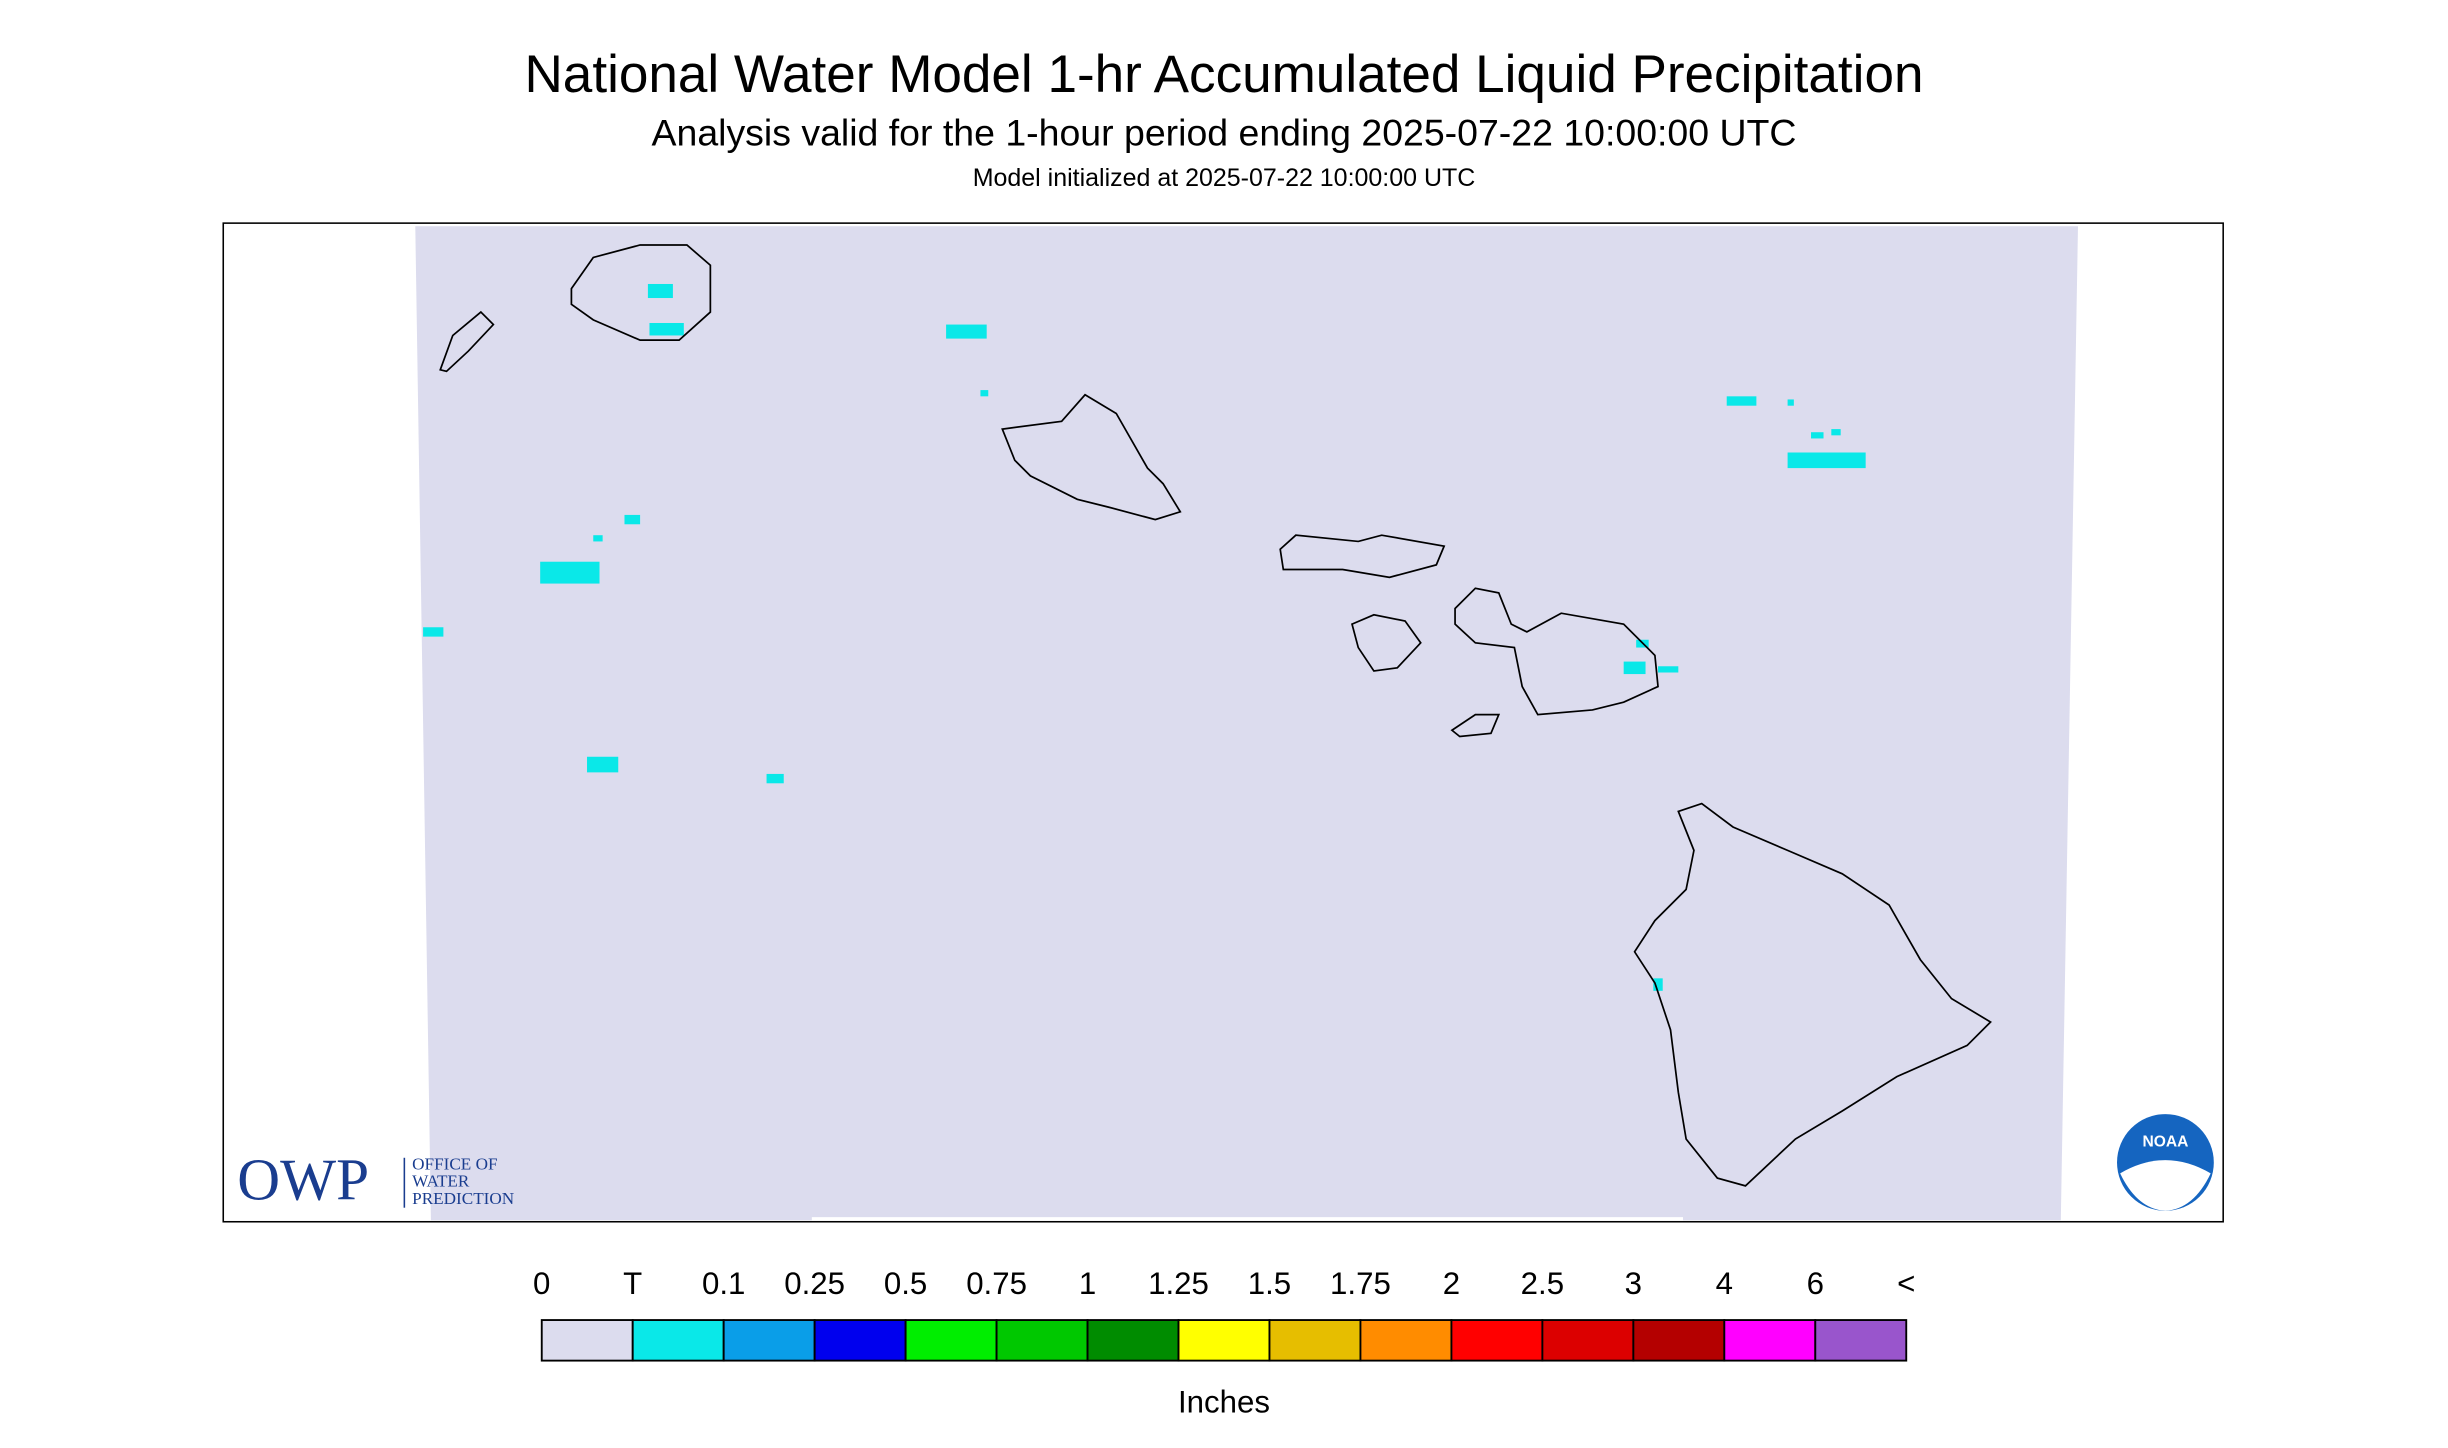  I want to click on noaa-gull, so click(2165, 1185).